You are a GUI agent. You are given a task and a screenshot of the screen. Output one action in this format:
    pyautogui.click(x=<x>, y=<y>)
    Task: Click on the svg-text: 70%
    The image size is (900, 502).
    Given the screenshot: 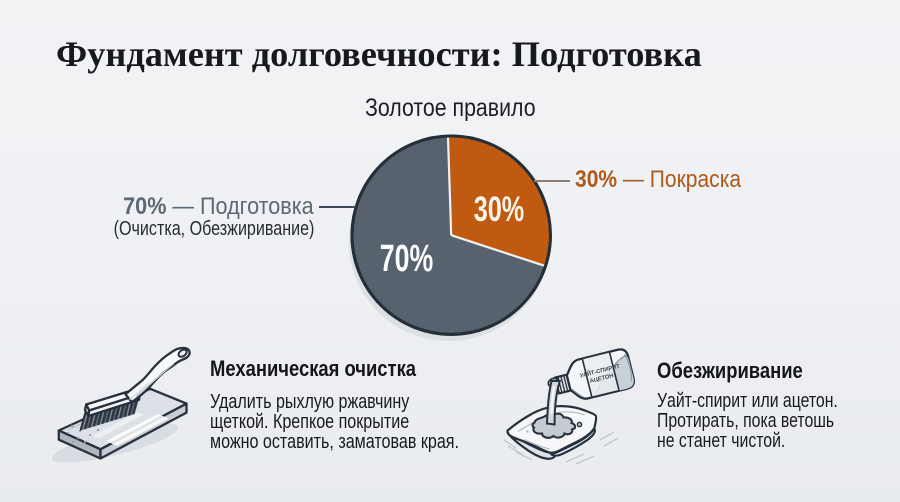 What is the action you would take?
    pyautogui.click(x=407, y=259)
    